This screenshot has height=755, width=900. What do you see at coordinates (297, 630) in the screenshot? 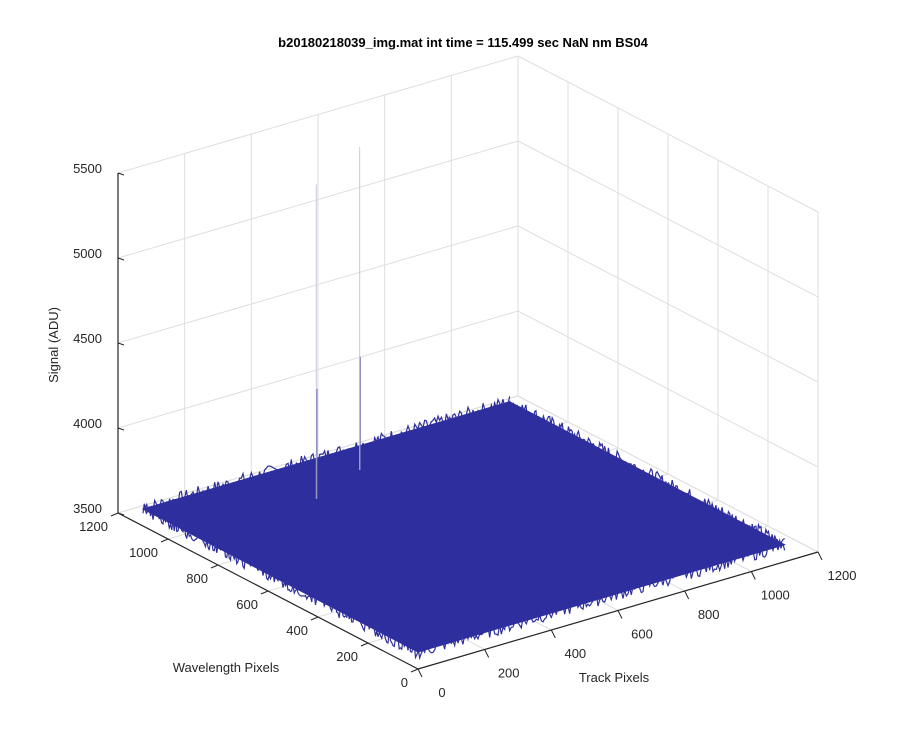
I see `y-tick-label: 400` at bounding box center [297, 630].